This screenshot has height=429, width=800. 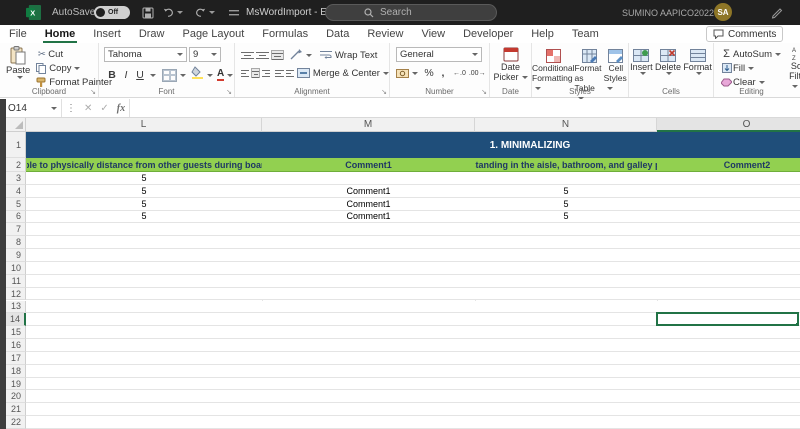 I want to click on cell-N4: 5, so click(x=566, y=190).